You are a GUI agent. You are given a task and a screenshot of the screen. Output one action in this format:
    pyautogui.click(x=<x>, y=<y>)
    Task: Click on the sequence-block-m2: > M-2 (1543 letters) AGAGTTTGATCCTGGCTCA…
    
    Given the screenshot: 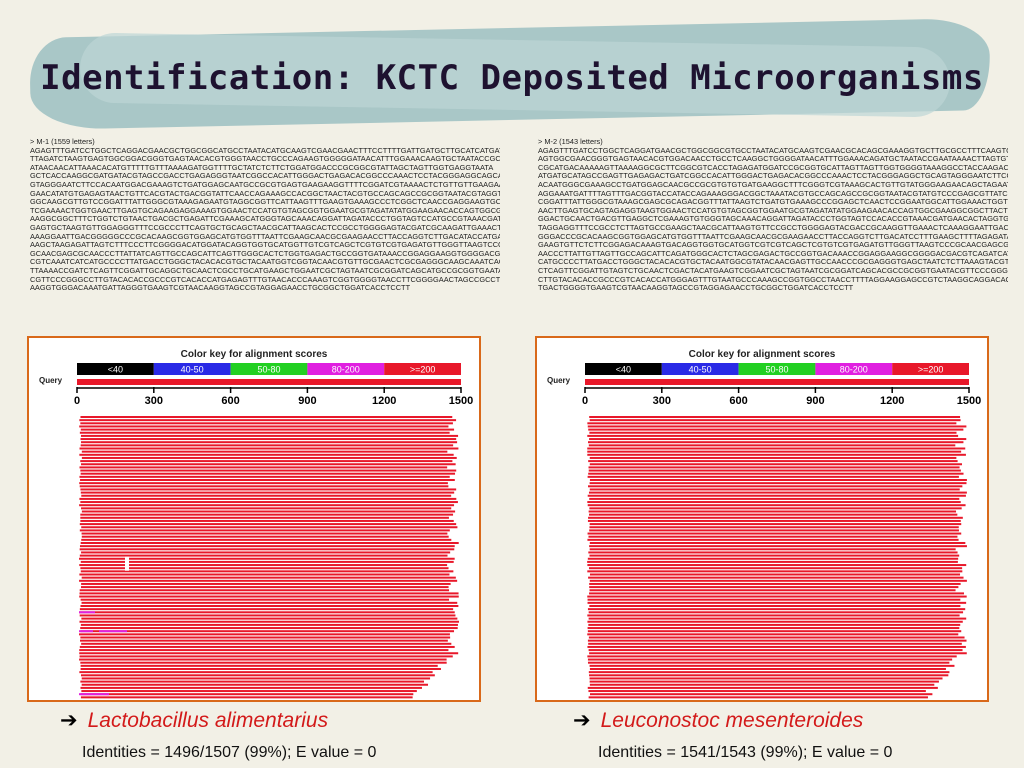 What is the action you would take?
    pyautogui.click(x=773, y=215)
    